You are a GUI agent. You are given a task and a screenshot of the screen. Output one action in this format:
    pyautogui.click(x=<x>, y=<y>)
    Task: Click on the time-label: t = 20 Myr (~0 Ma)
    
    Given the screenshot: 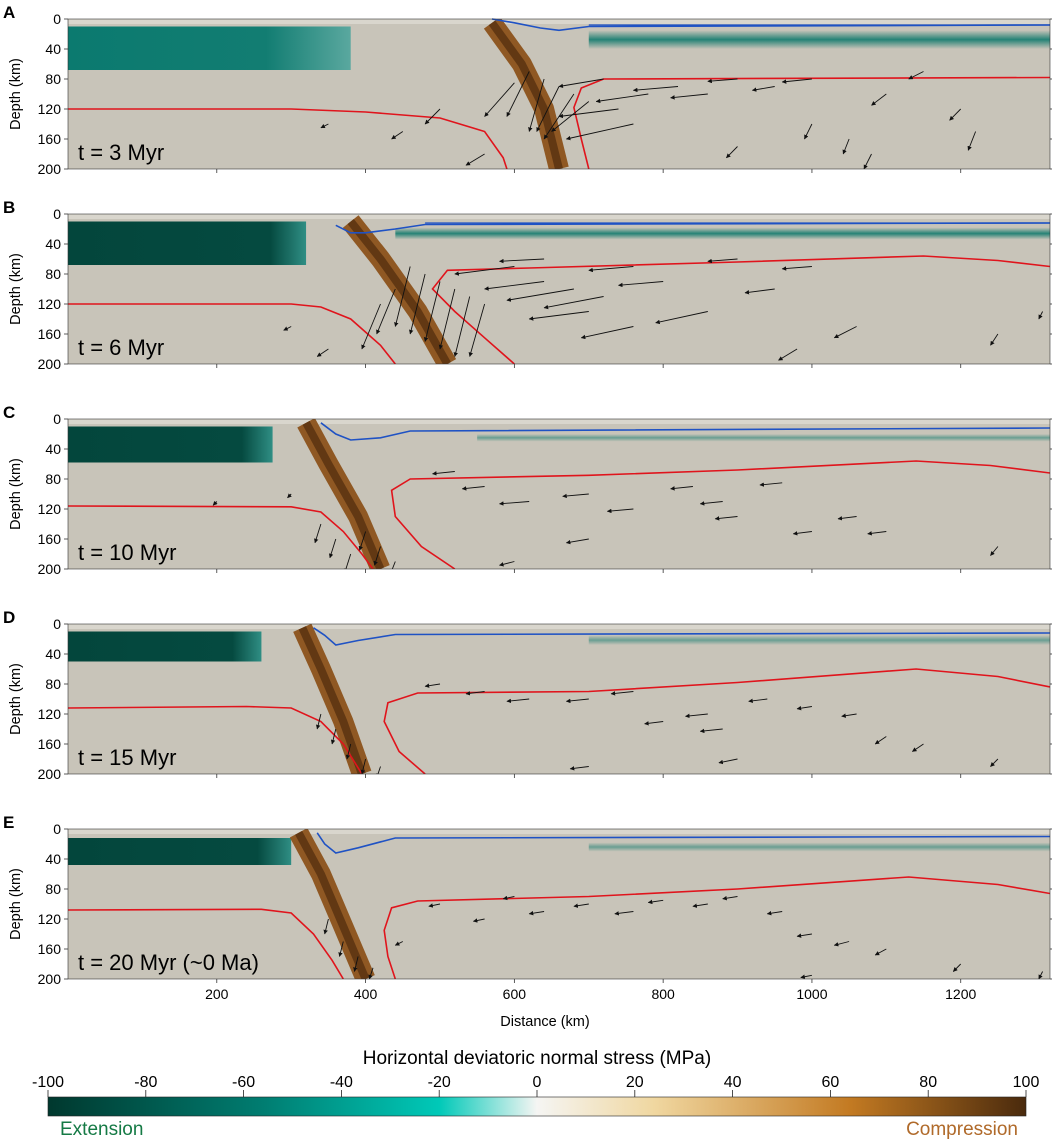 What is the action you would take?
    pyautogui.click(x=168, y=962)
    